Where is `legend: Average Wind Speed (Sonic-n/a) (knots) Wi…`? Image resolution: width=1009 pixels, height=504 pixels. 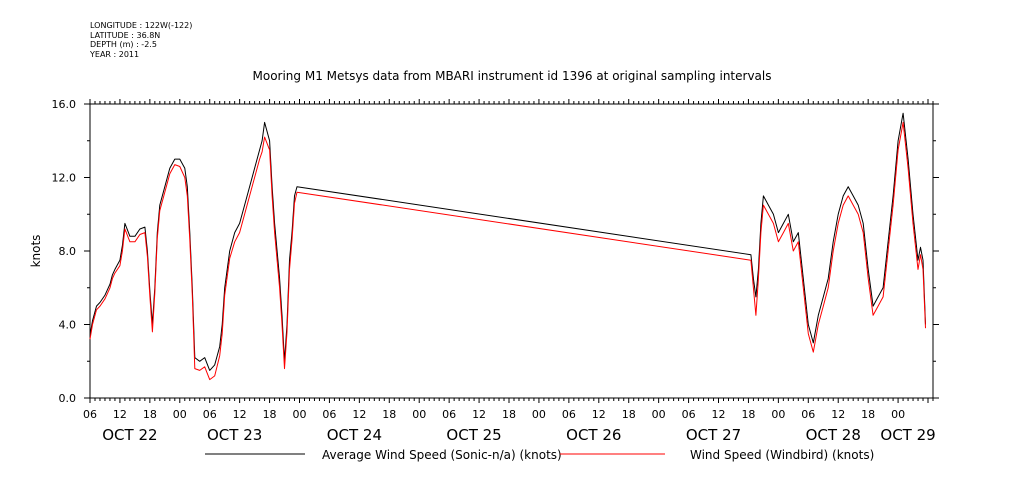 legend: Average Wind Speed (Sonic-n/a) (knots) Wi… is located at coordinates (539, 455).